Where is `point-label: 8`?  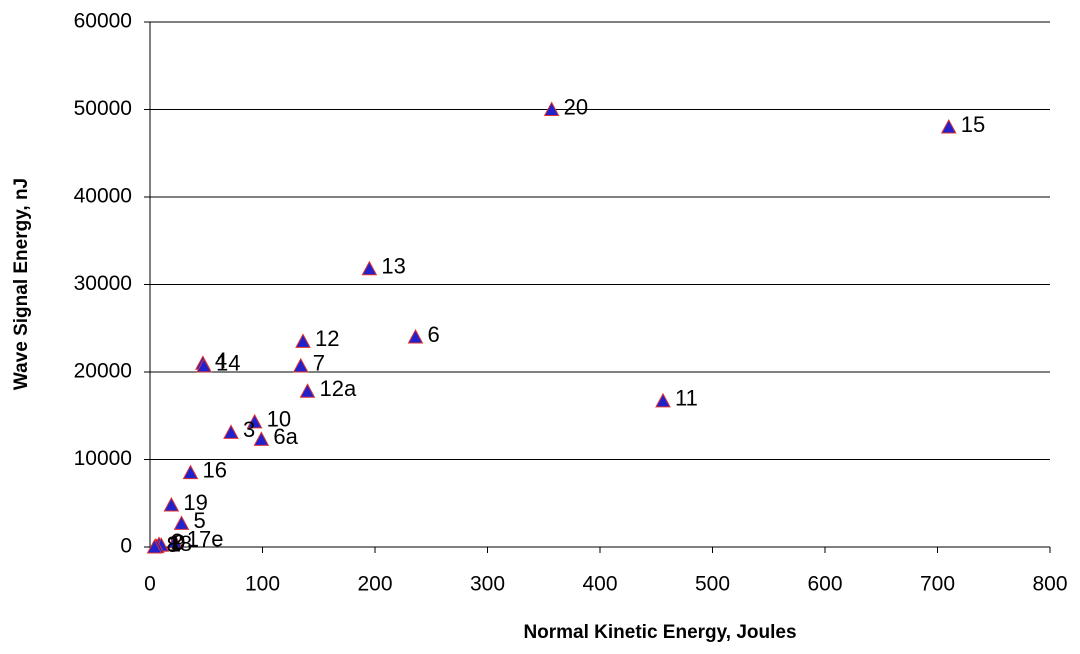
point-label: 8 is located at coordinates (173, 544).